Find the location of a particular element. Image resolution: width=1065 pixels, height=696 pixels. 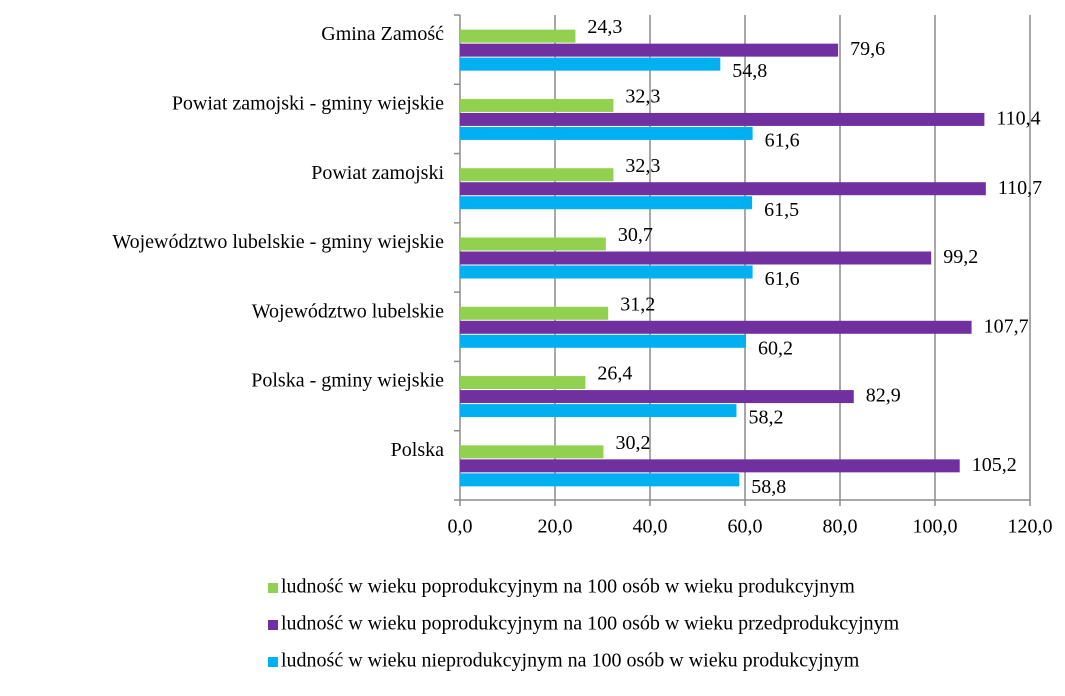

data-label: 54,8 is located at coordinates (749, 71).